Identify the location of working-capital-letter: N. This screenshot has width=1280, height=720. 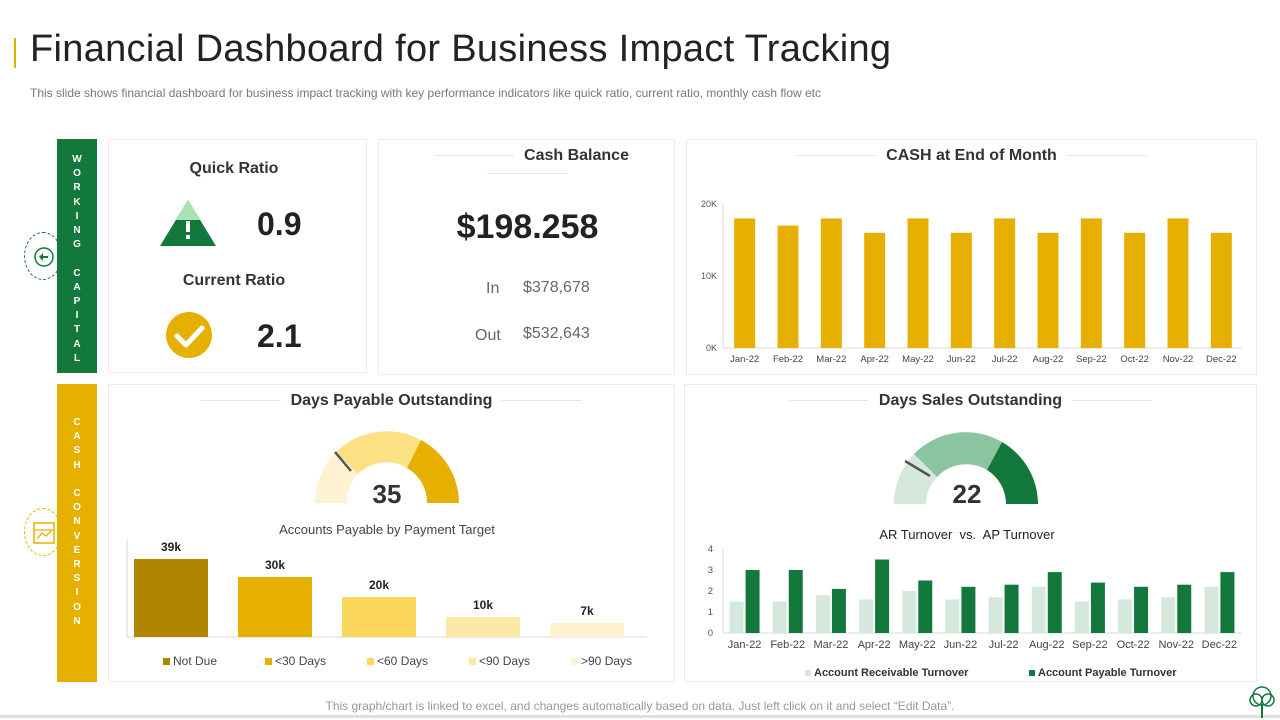
(77, 231).